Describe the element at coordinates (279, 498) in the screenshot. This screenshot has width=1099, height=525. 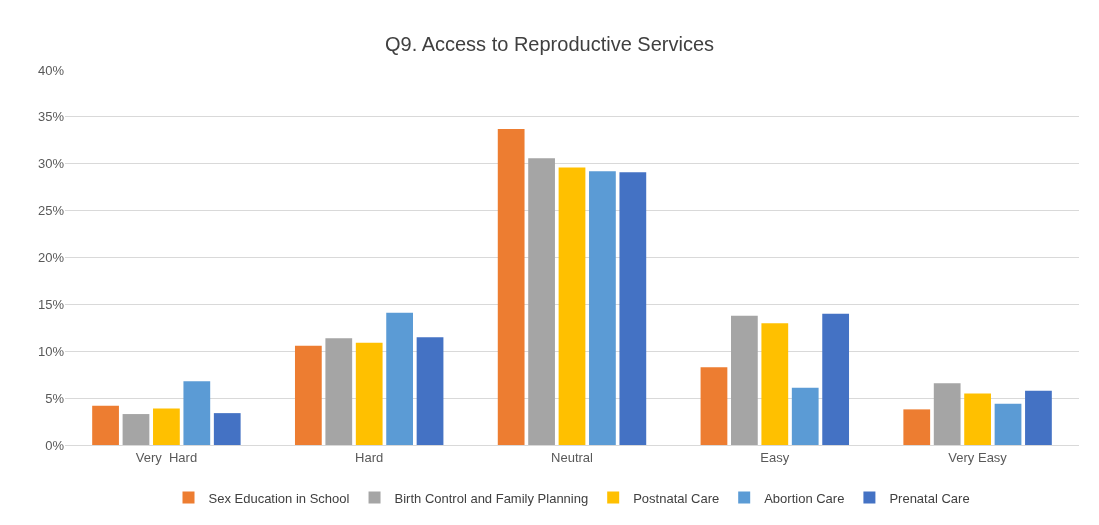
I see `legend-label: Sex Education in School` at that location.